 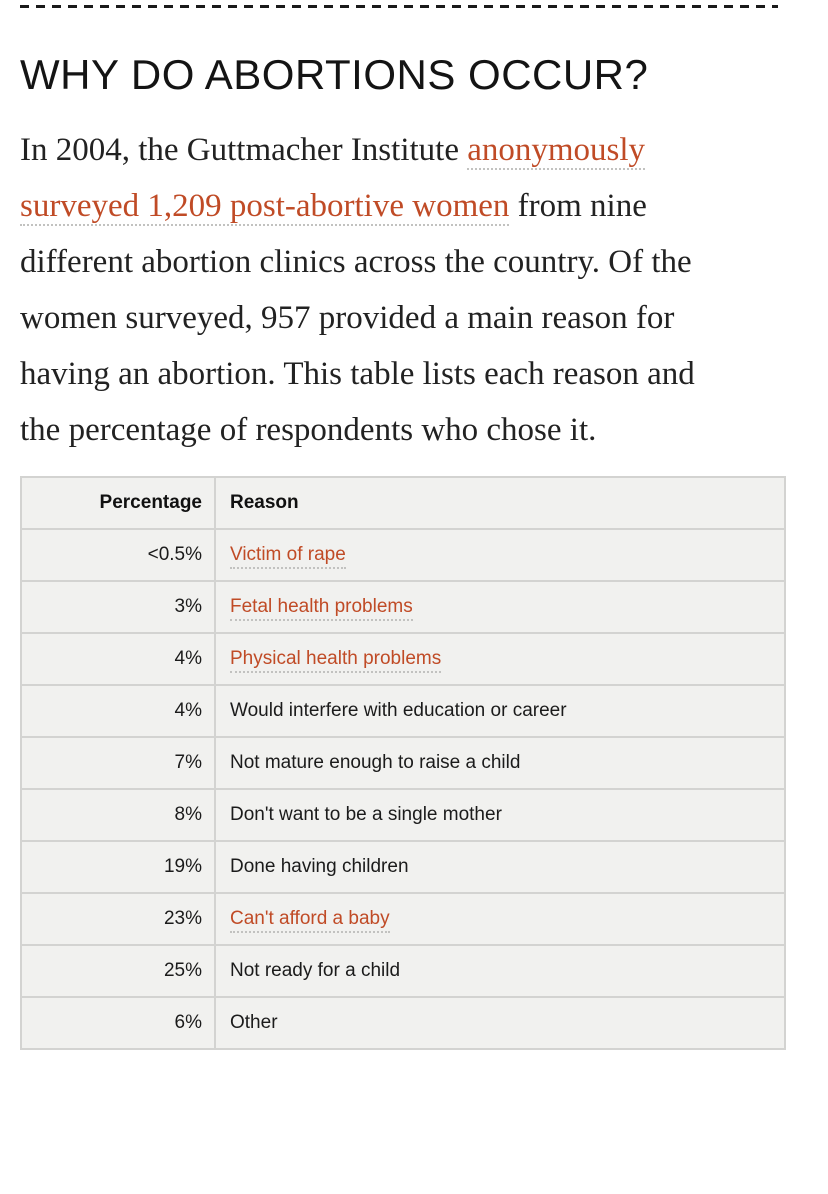 What do you see at coordinates (321, 608) in the screenshot?
I see `reason-link: Fetal health problems` at bounding box center [321, 608].